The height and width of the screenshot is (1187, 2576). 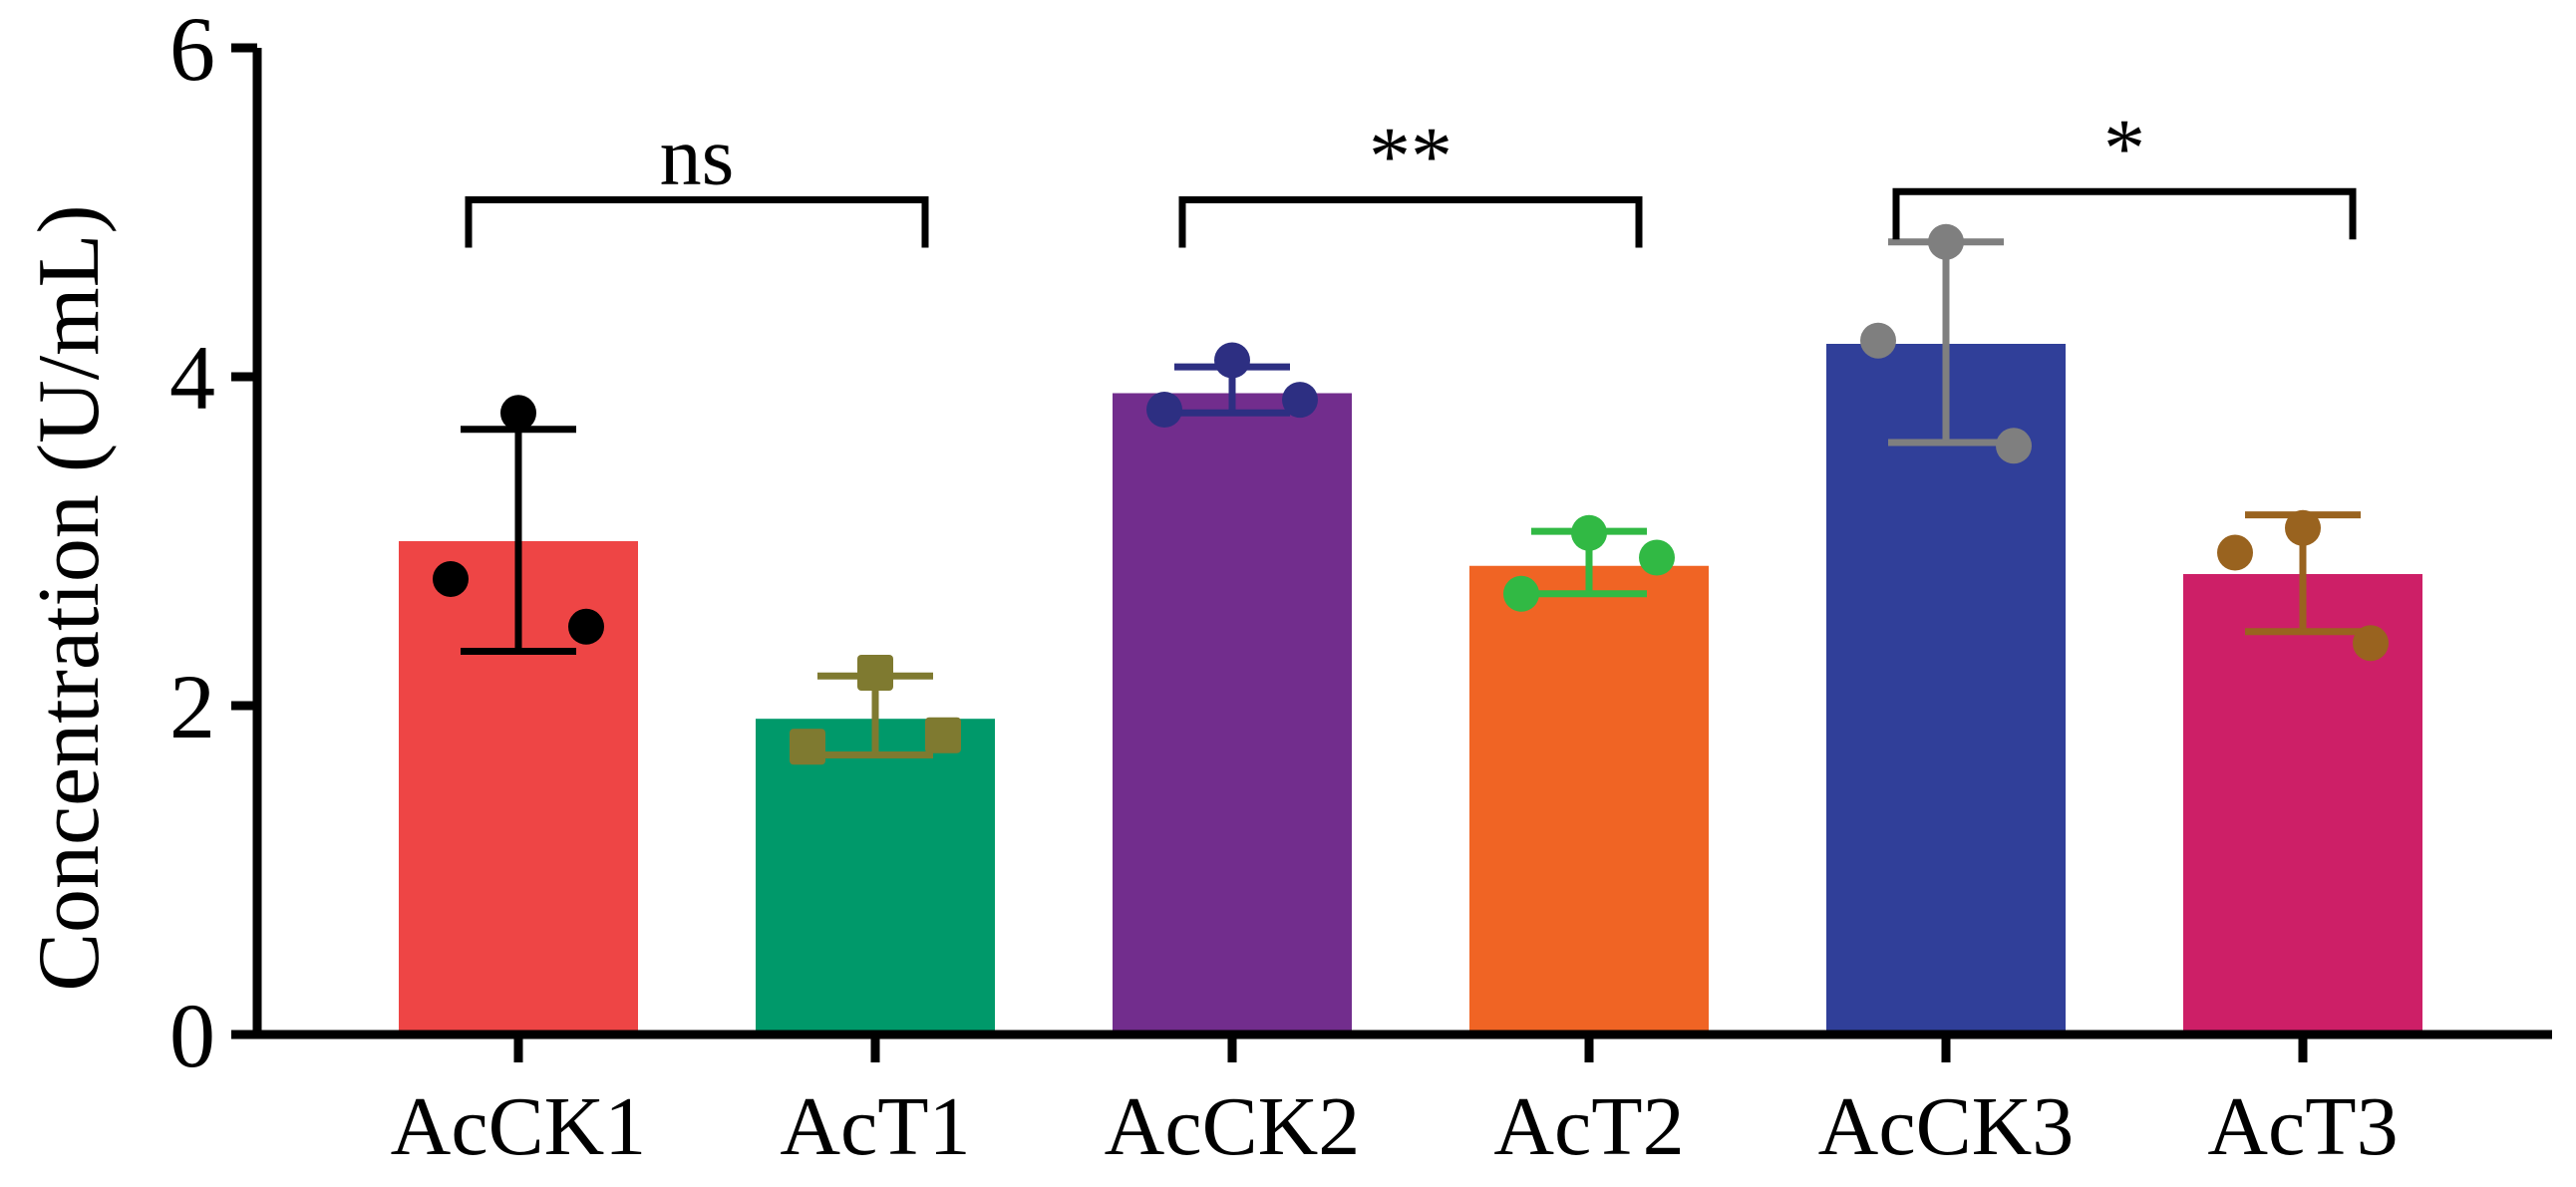 What do you see at coordinates (2302, 1126) in the screenshot?
I see `x-tick-label-act3: AcT3` at bounding box center [2302, 1126].